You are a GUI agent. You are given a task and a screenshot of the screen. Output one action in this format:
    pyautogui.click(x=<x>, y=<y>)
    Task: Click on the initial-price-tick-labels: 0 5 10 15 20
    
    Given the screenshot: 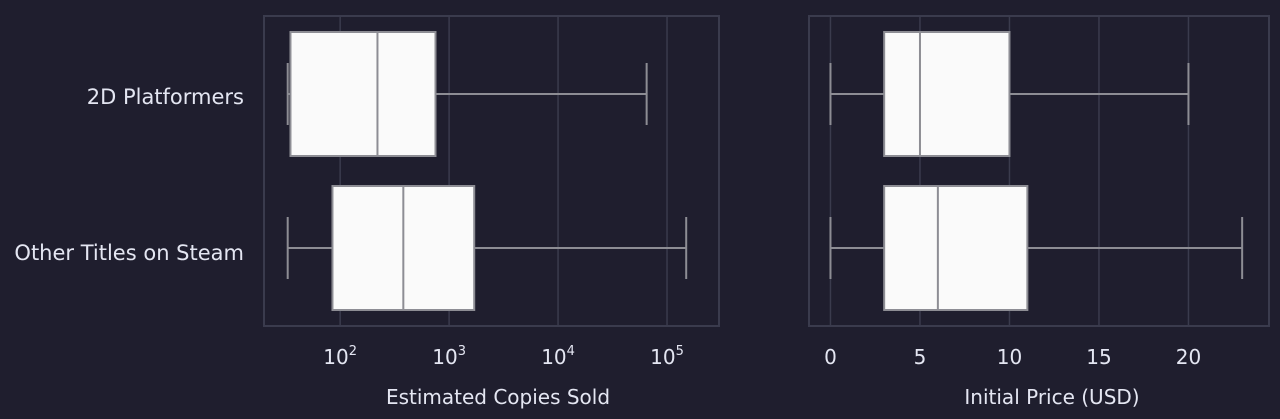 What is the action you would take?
    pyautogui.click(x=1012, y=357)
    